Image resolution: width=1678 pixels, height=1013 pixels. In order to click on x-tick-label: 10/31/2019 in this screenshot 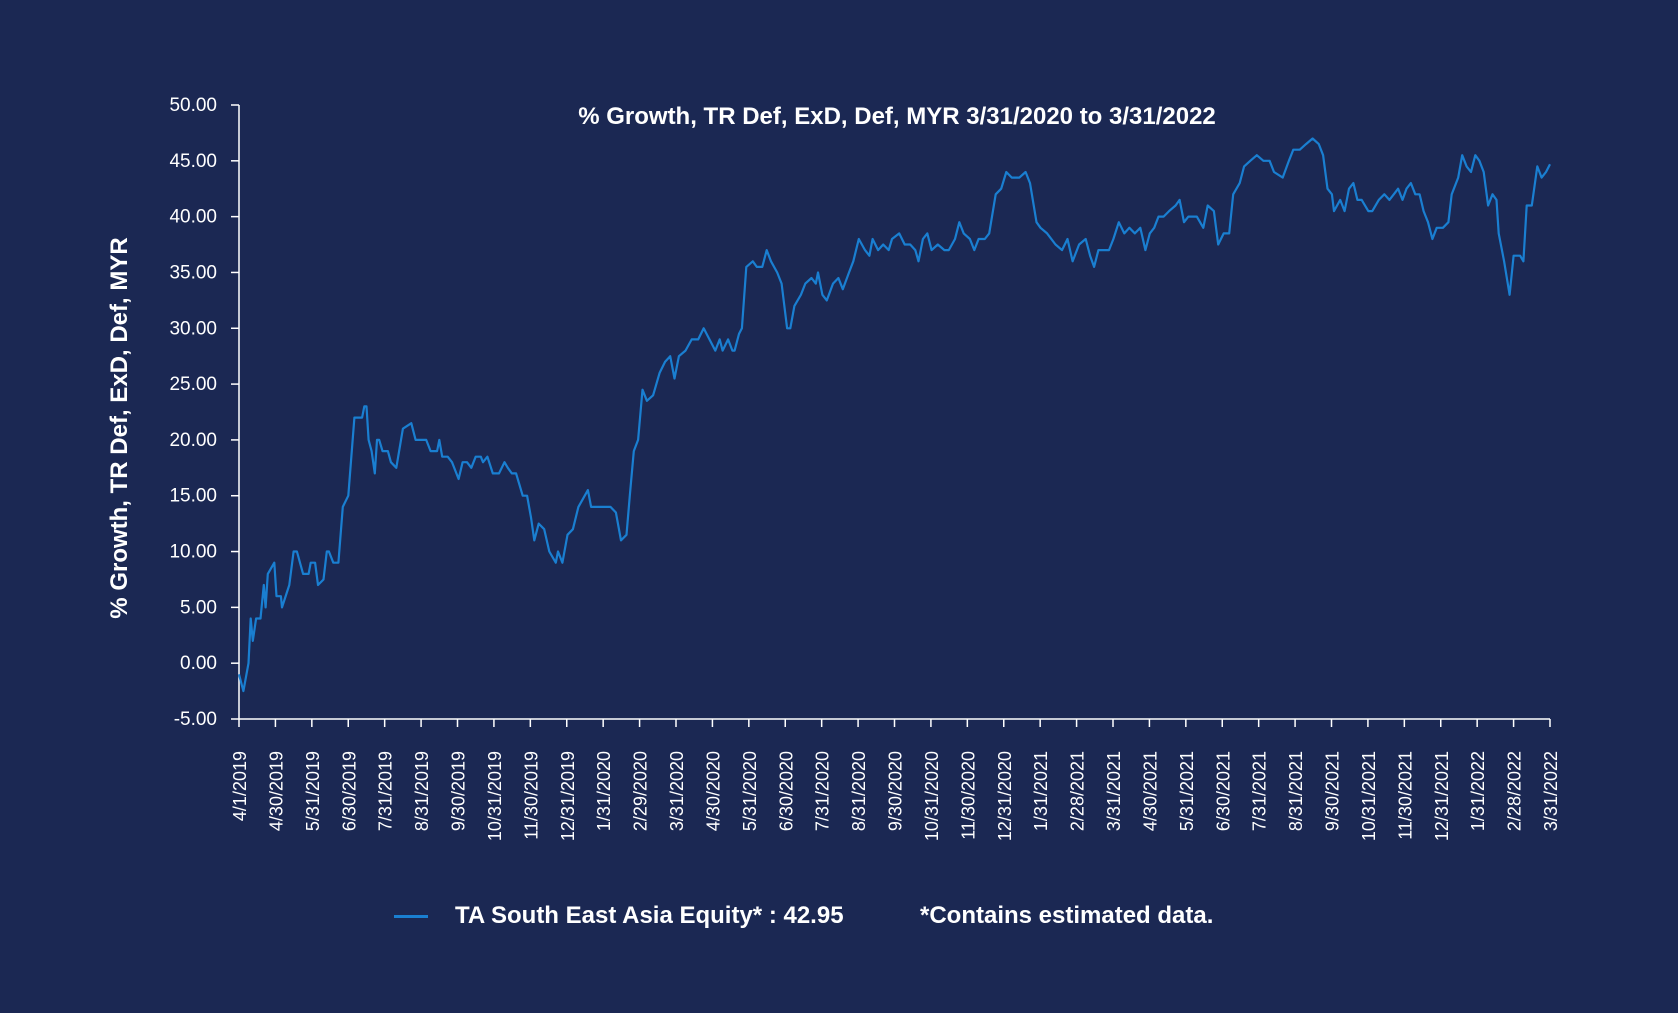, I will do `click(495, 796)`.